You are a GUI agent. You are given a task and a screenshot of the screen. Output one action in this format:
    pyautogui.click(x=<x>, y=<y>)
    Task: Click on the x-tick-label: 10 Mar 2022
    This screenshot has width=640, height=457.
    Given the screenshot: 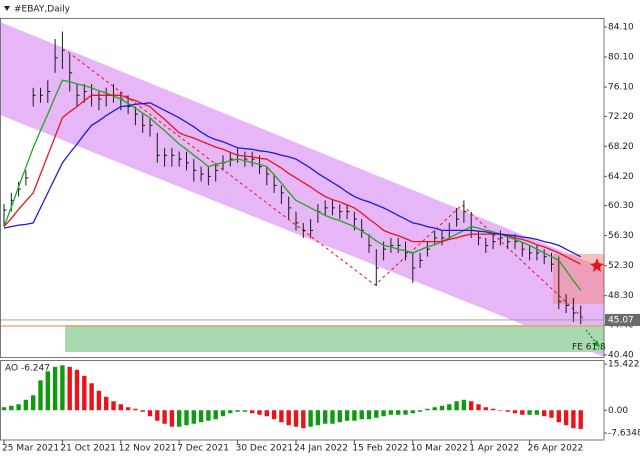 What is the action you would take?
    pyautogui.click(x=439, y=449)
    